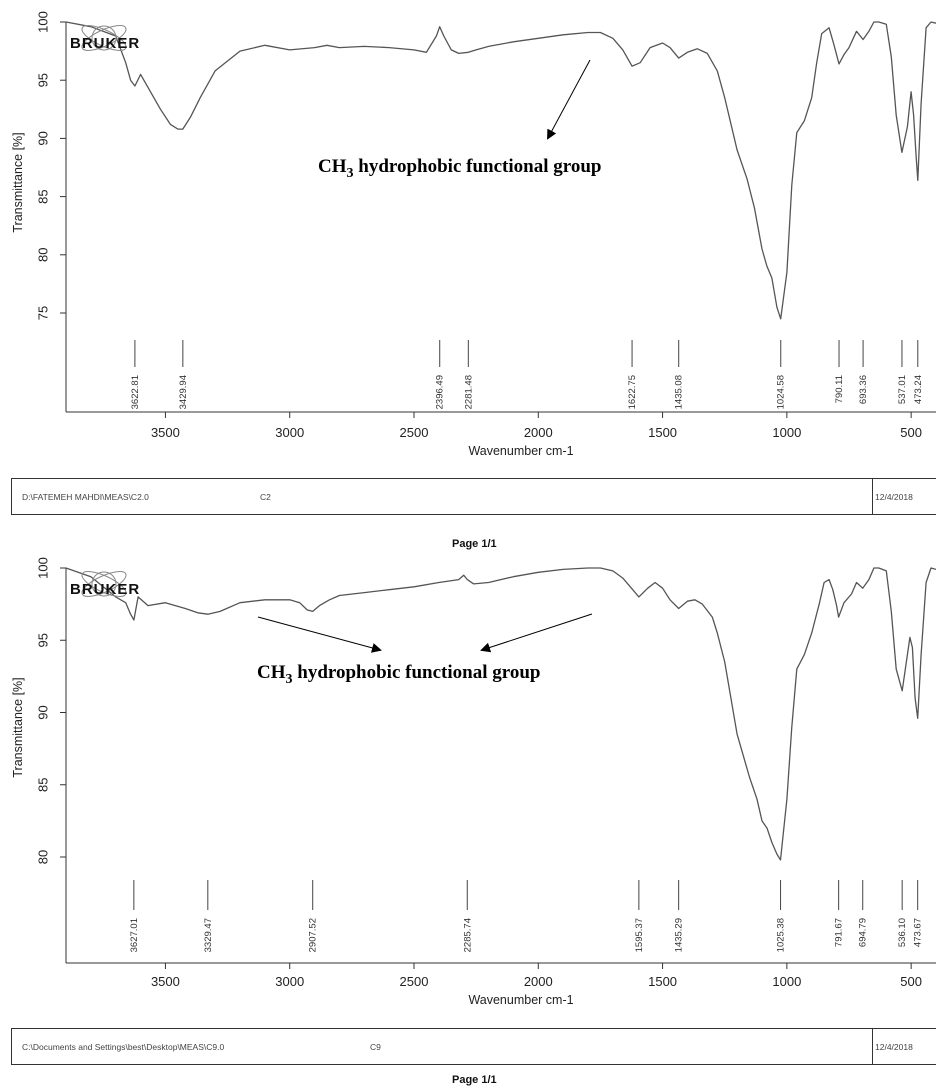  I want to click on peak-label: 3329.47, so click(208, 935).